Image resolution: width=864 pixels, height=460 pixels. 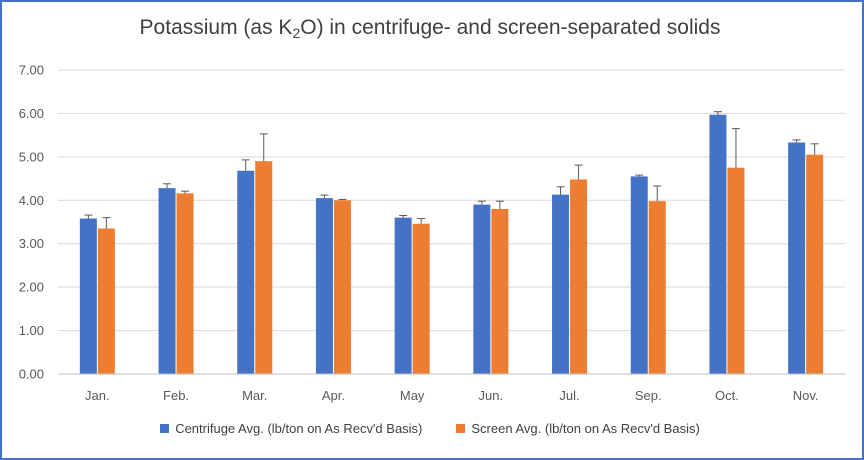 I want to click on x-tick-label: Feb., so click(x=176, y=395).